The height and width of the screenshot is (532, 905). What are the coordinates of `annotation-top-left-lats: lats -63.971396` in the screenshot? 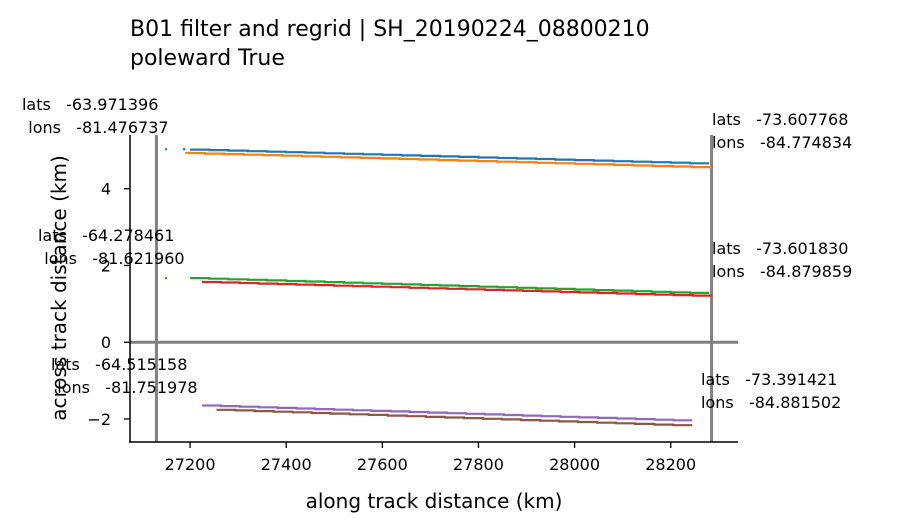 It's located at (90, 104).